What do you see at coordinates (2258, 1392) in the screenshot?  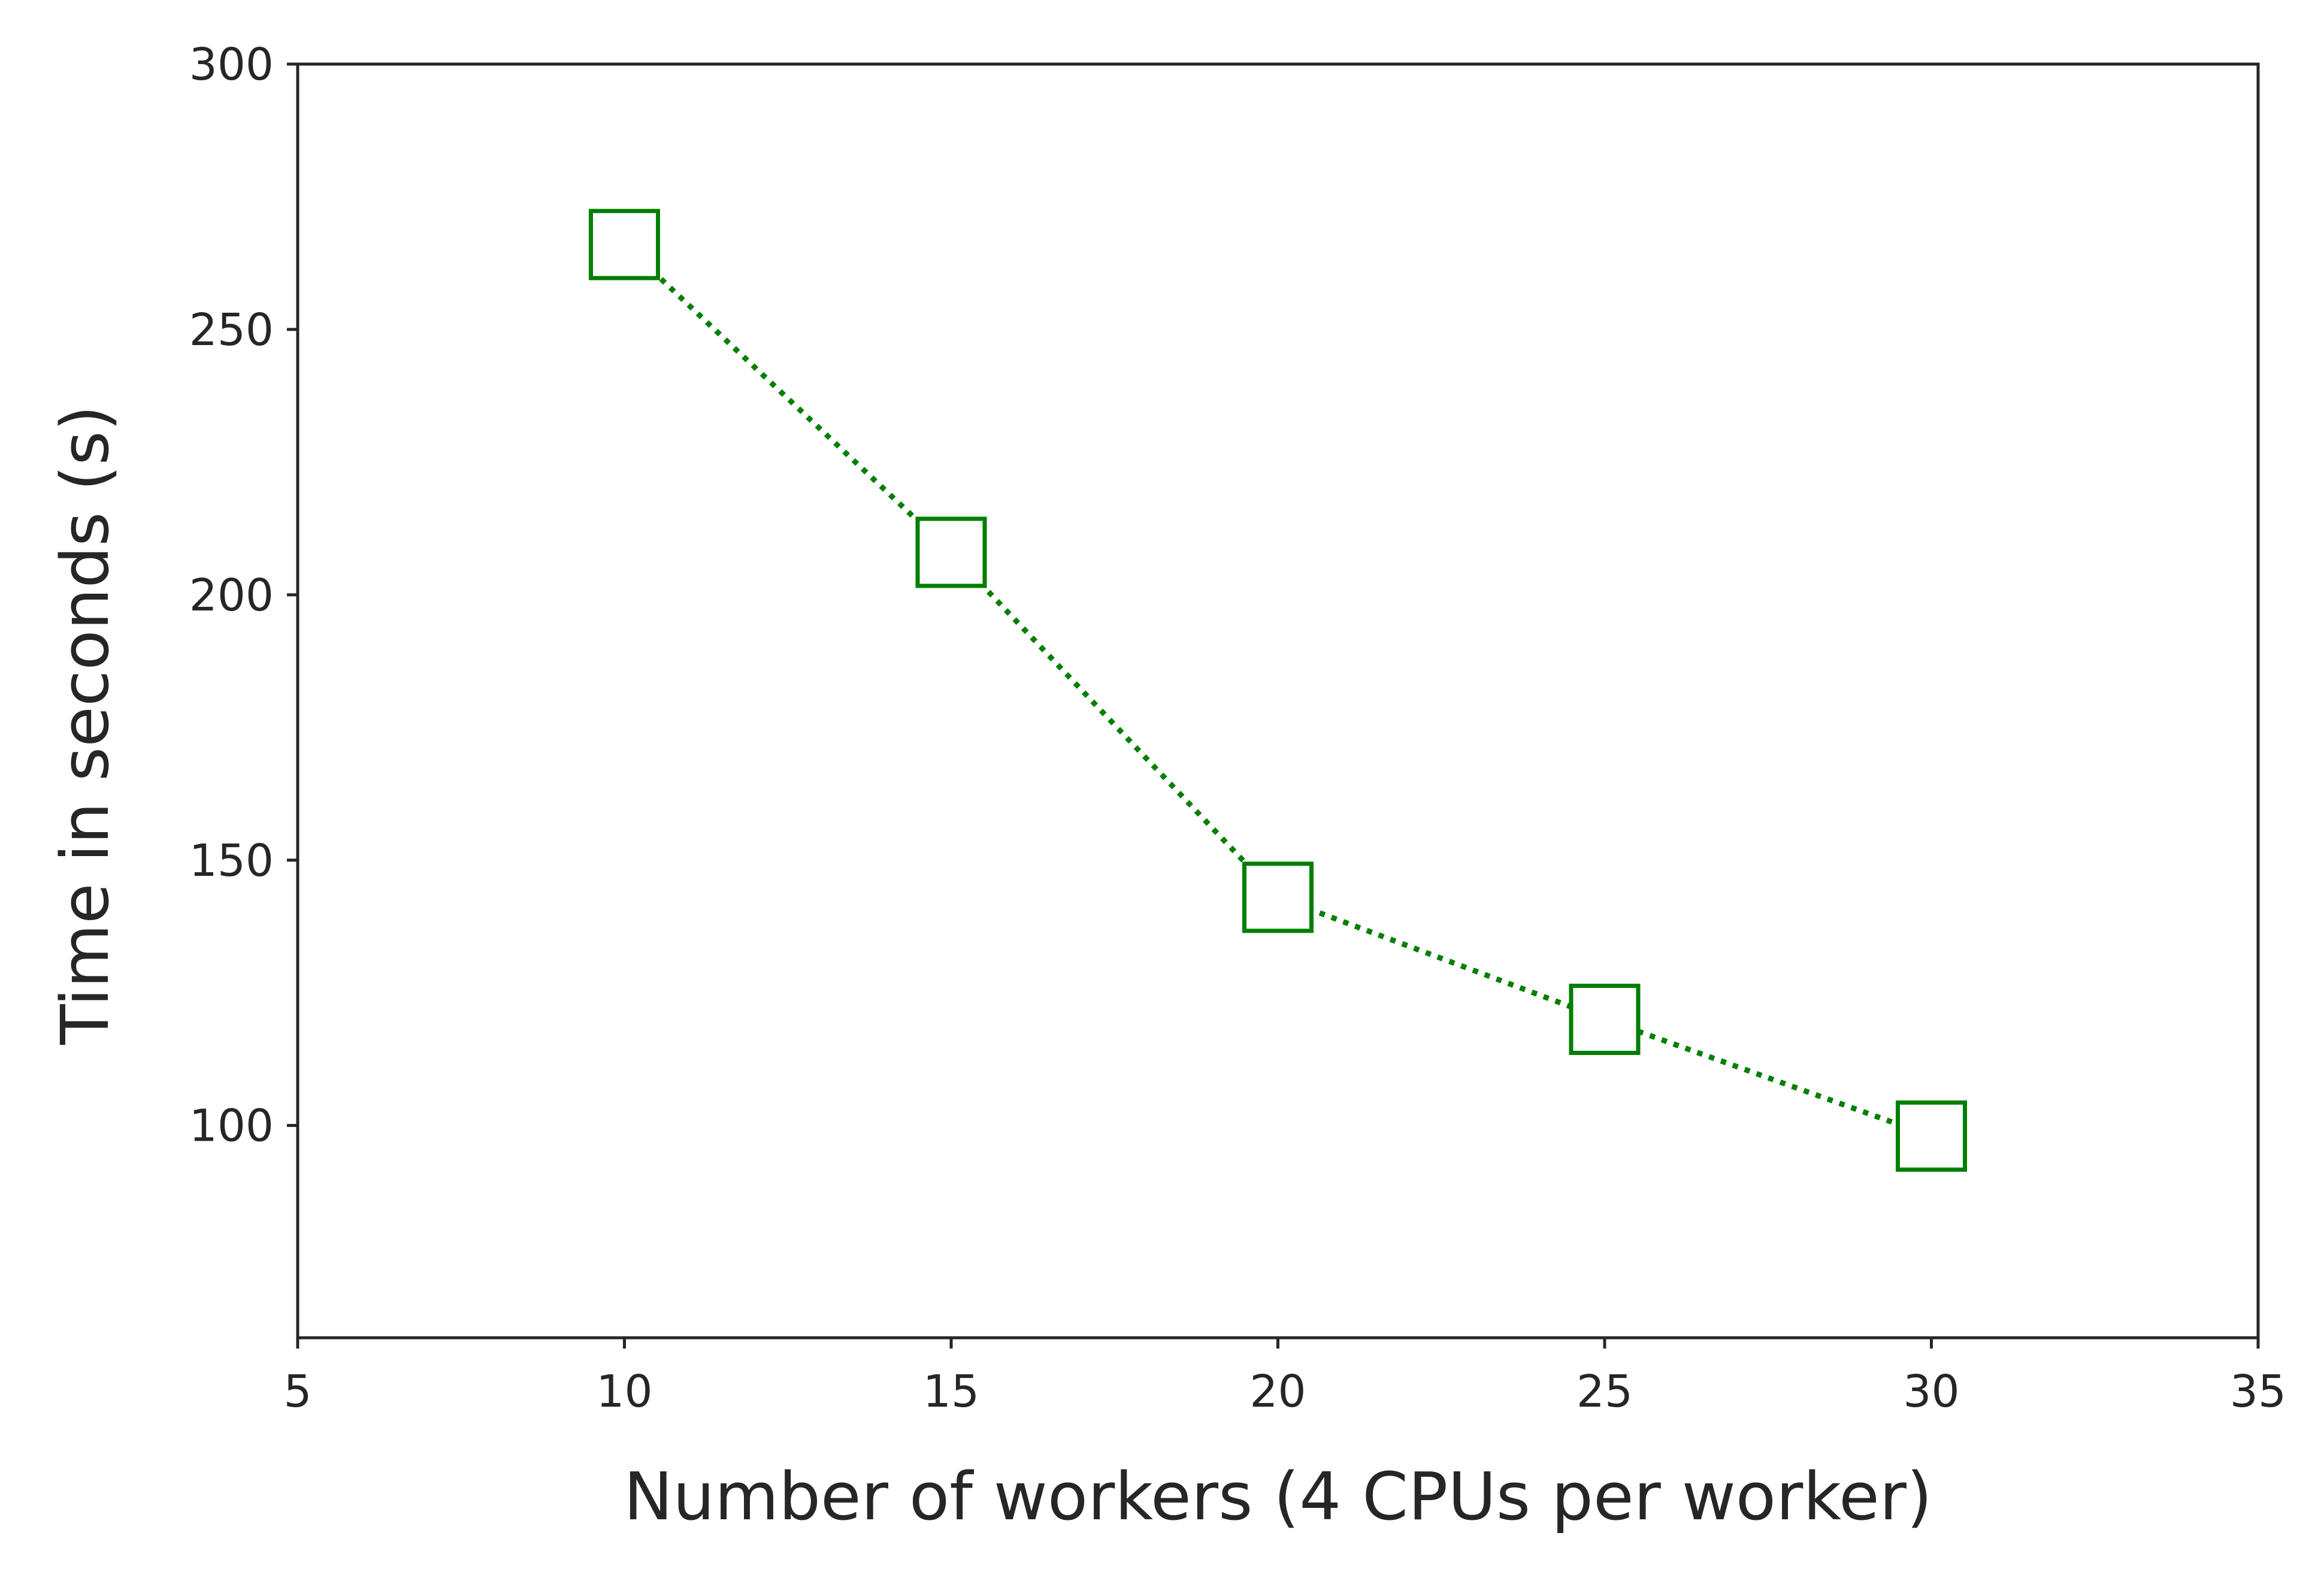 I see `x-tick-label: 35` at bounding box center [2258, 1392].